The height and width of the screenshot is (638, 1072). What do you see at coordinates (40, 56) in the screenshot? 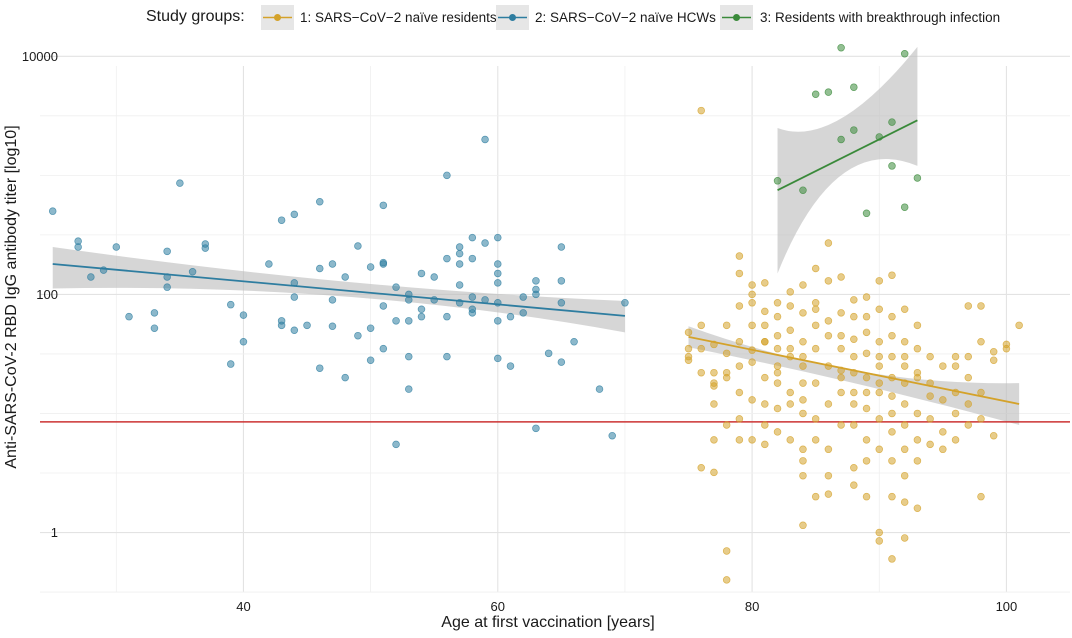
I see `y-tick-label: 10000` at bounding box center [40, 56].